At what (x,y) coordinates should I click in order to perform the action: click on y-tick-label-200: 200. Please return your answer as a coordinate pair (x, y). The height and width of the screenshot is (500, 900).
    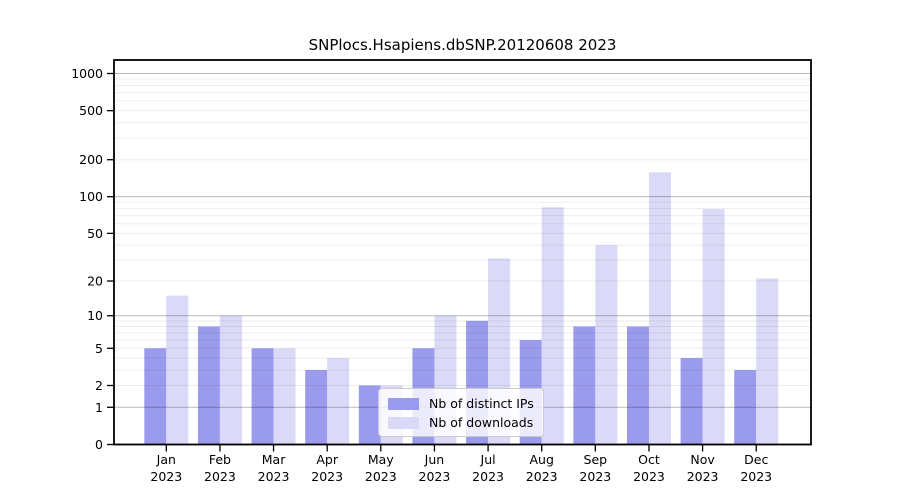
    Looking at the image, I should click on (91, 159).